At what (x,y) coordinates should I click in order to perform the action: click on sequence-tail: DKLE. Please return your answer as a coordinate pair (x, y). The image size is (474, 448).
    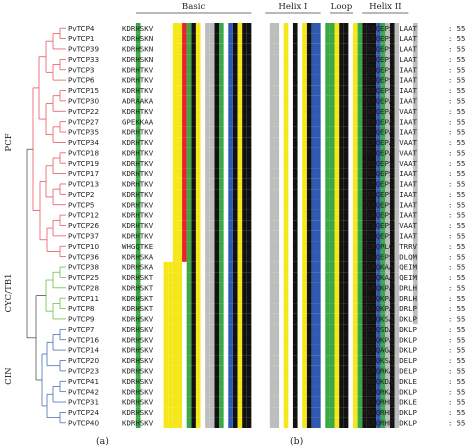
    Looking at the image, I should click on (408, 402).